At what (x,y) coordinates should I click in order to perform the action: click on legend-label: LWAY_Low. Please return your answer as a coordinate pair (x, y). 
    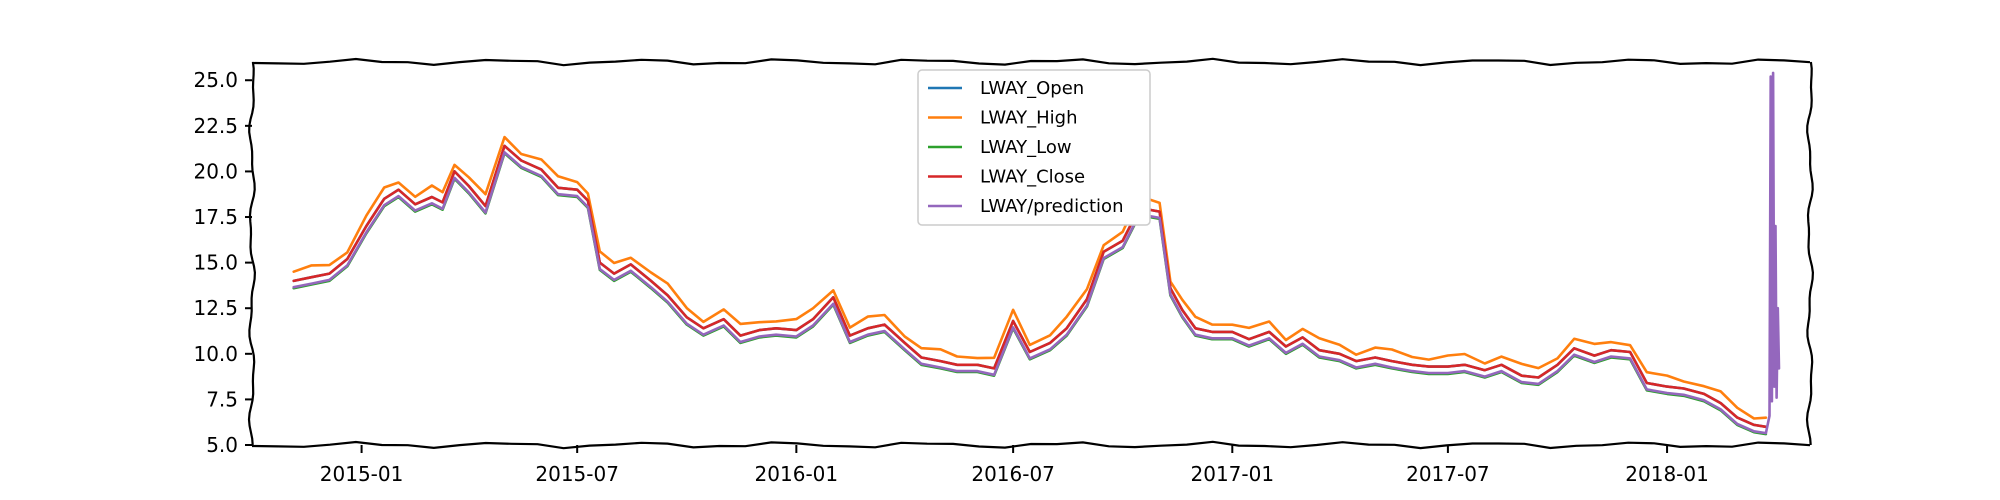
    Looking at the image, I should click on (1026, 147).